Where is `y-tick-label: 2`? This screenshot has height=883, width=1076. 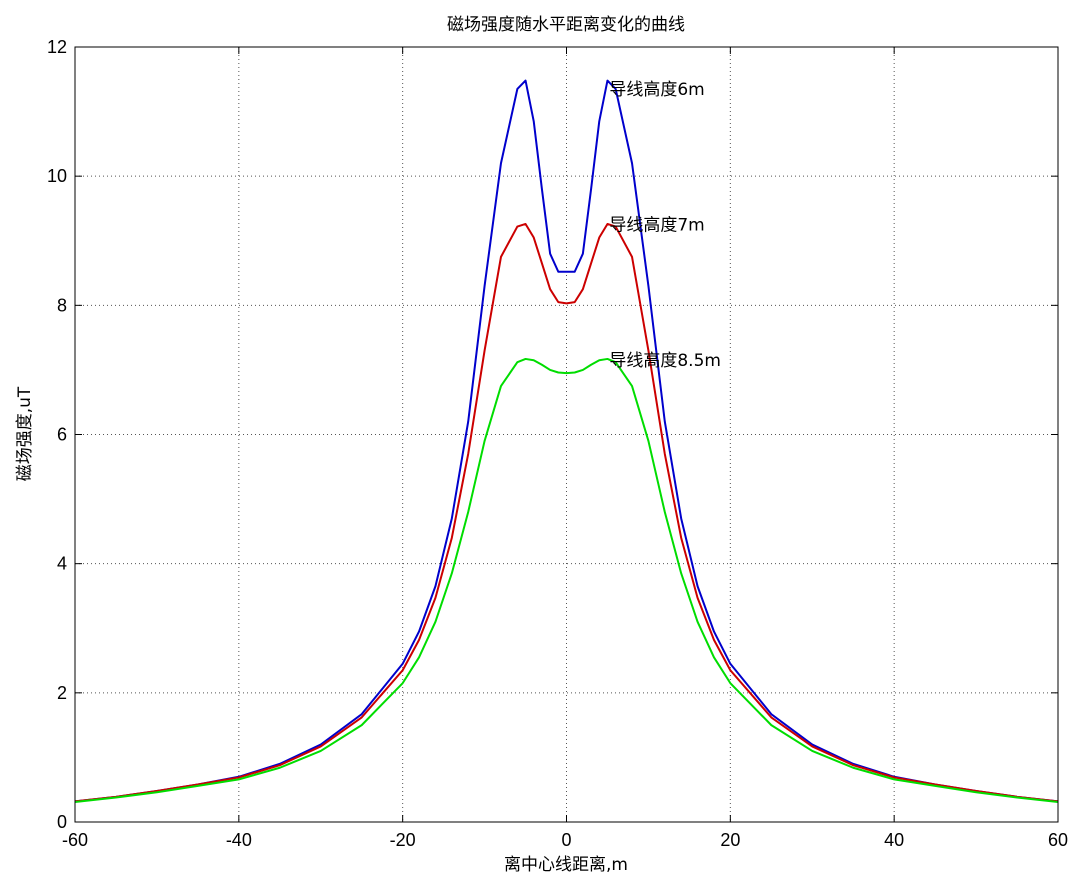
y-tick-label: 2 is located at coordinates (62, 693).